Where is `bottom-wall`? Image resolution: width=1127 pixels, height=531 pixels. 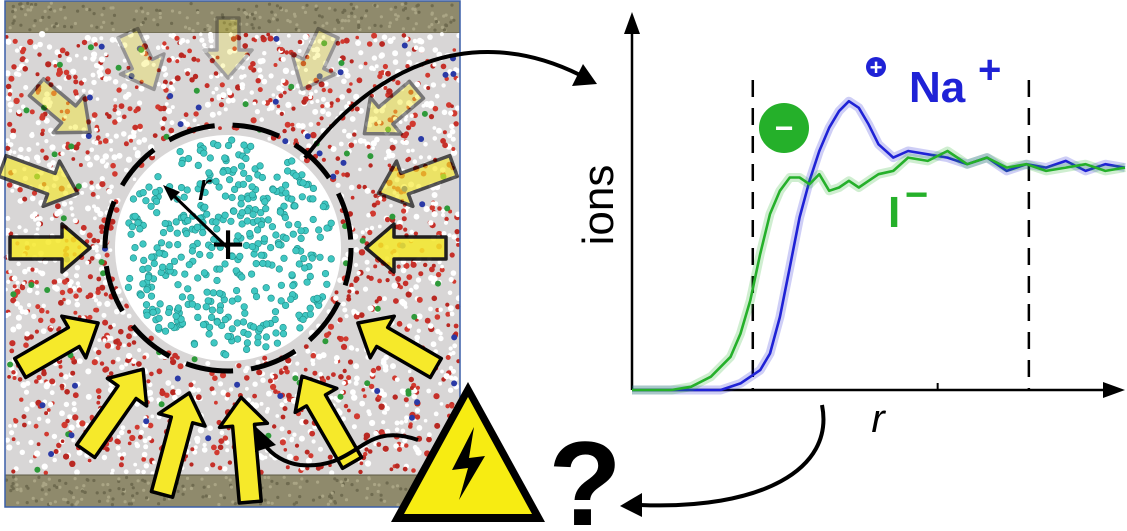 bottom-wall is located at coordinates (232, 491).